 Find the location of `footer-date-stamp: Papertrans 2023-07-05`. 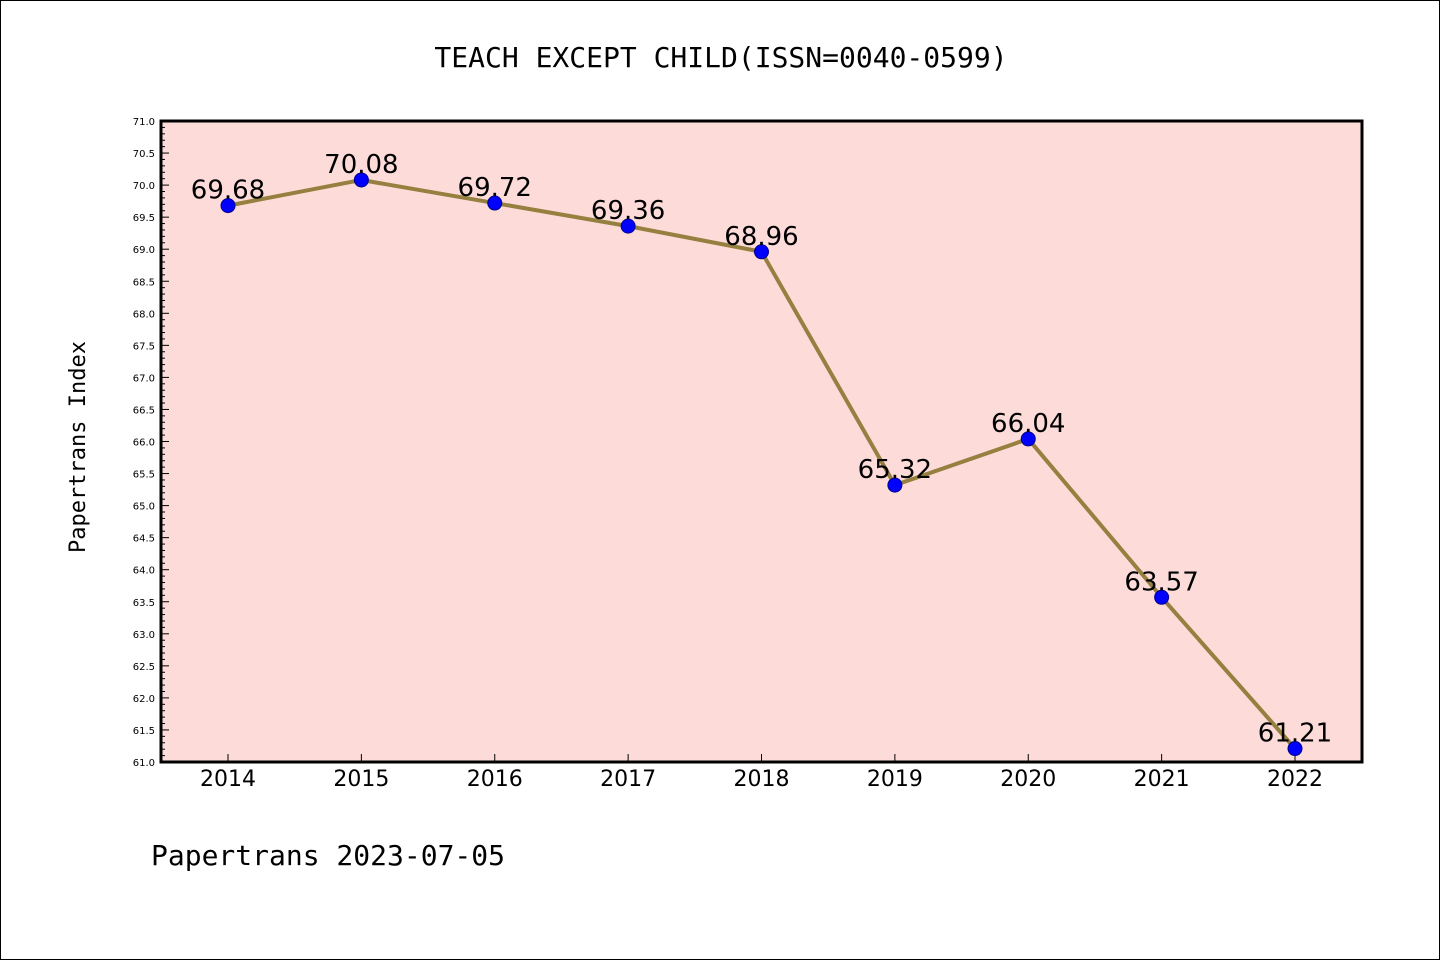

footer-date-stamp: Papertrans 2023-07-05 is located at coordinates (328, 855).